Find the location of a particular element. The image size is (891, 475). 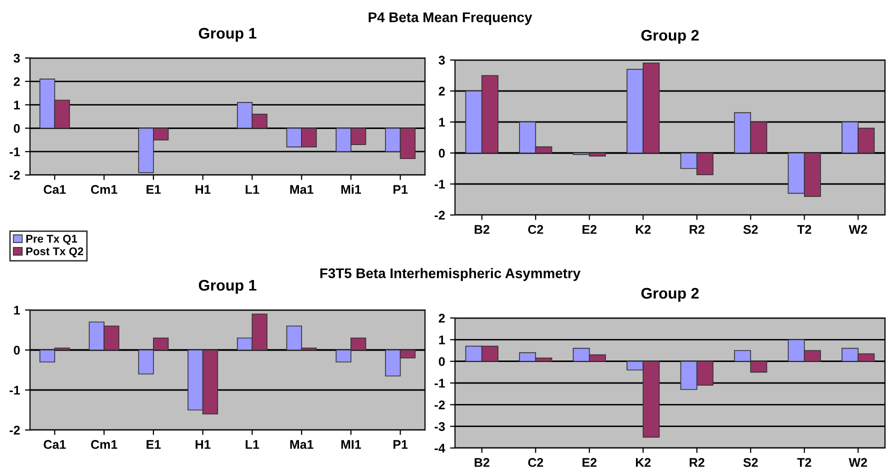

x-tick-label: Mi1 is located at coordinates (351, 189).